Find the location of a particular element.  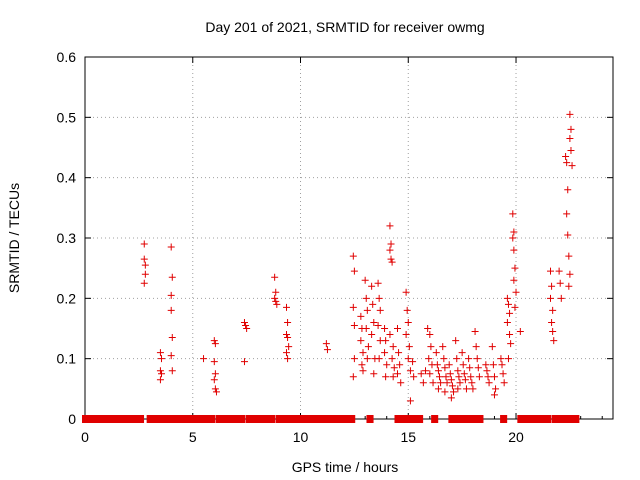

x-tick-label: 10 is located at coordinates (301, 437).